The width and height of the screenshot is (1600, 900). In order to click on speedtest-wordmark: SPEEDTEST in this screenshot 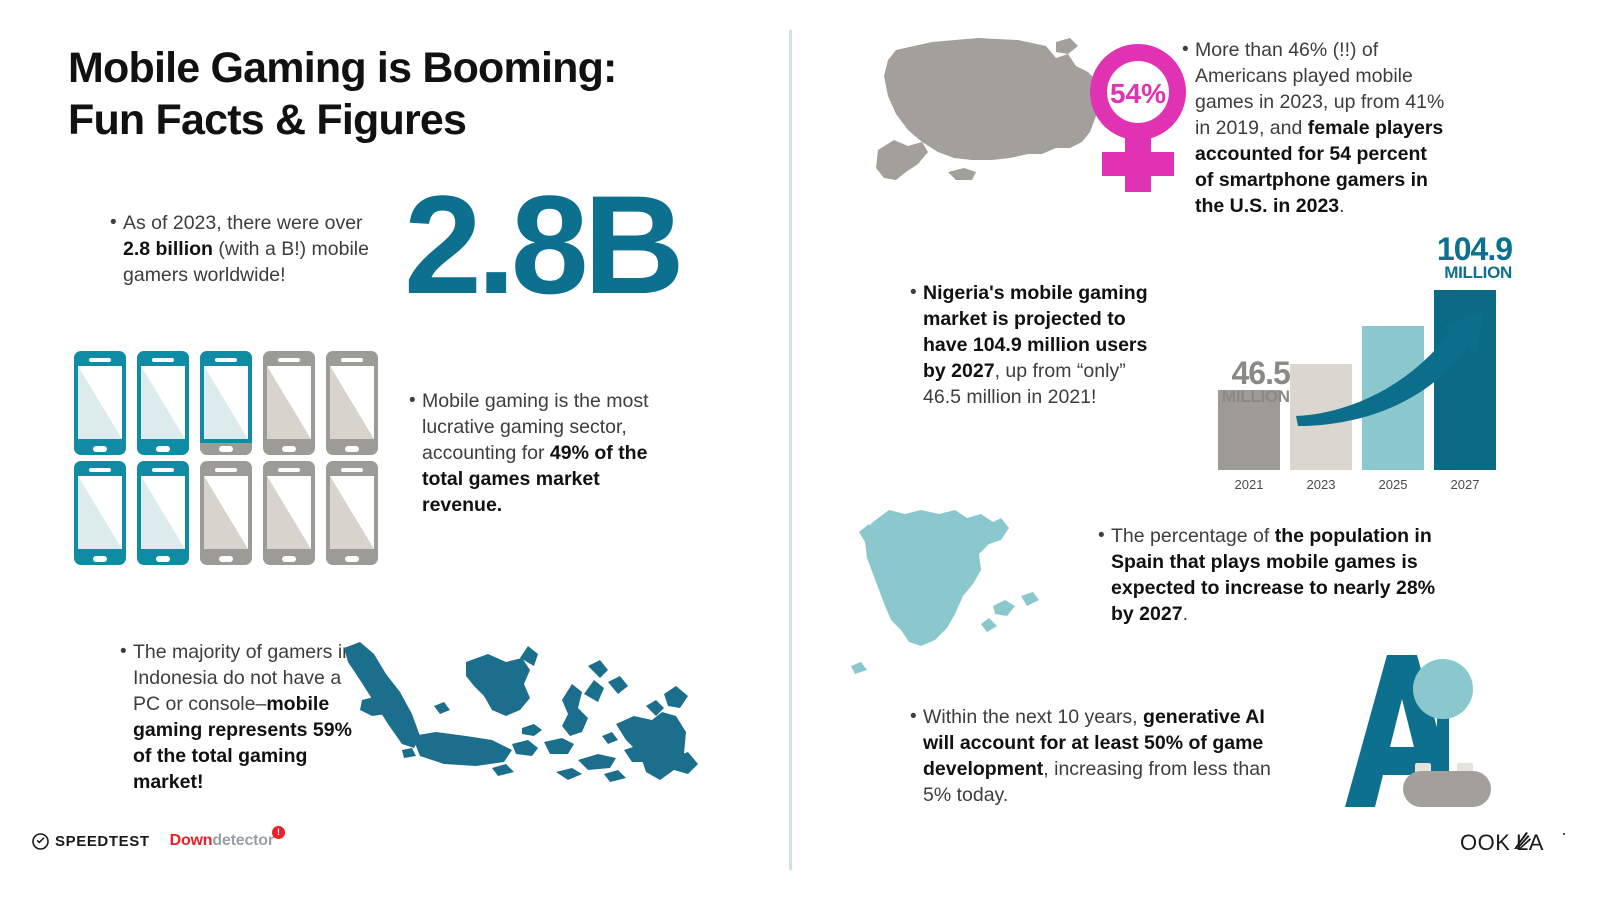, I will do `click(102, 841)`.